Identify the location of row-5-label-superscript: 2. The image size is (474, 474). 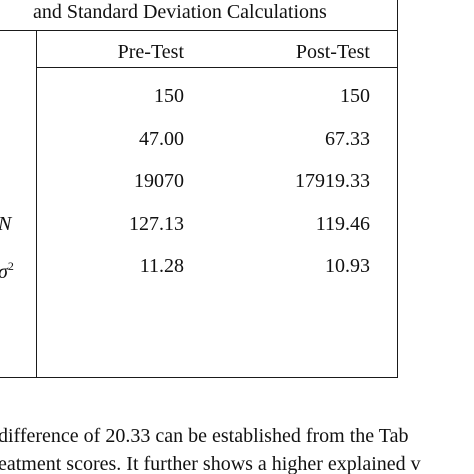
(10, 266).